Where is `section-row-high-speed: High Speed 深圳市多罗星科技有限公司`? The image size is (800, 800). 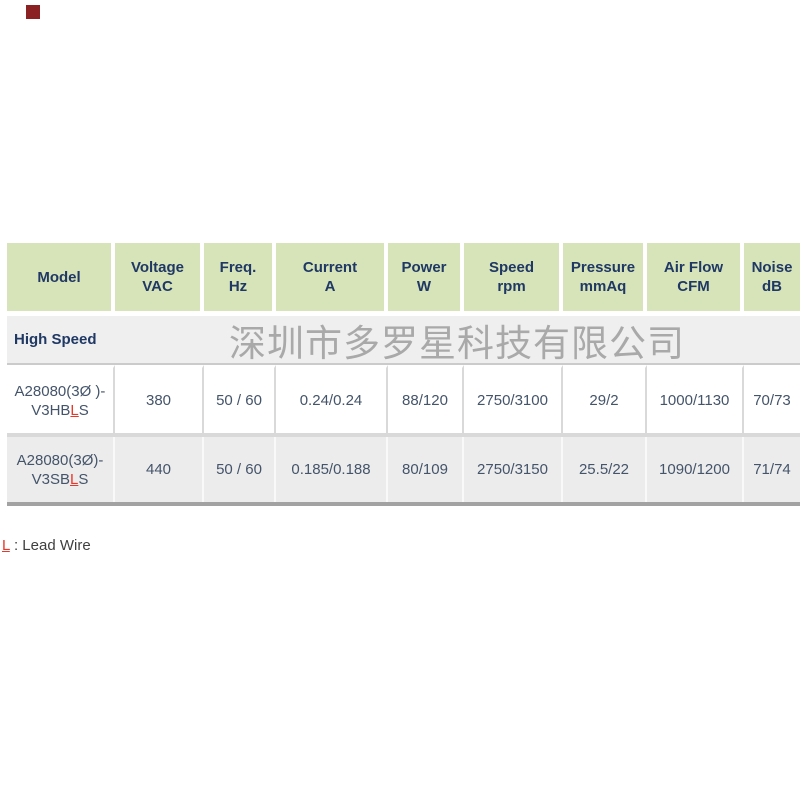
section-row-high-speed: High Speed 深圳市多罗星科技有限公司 is located at coordinates (403, 340).